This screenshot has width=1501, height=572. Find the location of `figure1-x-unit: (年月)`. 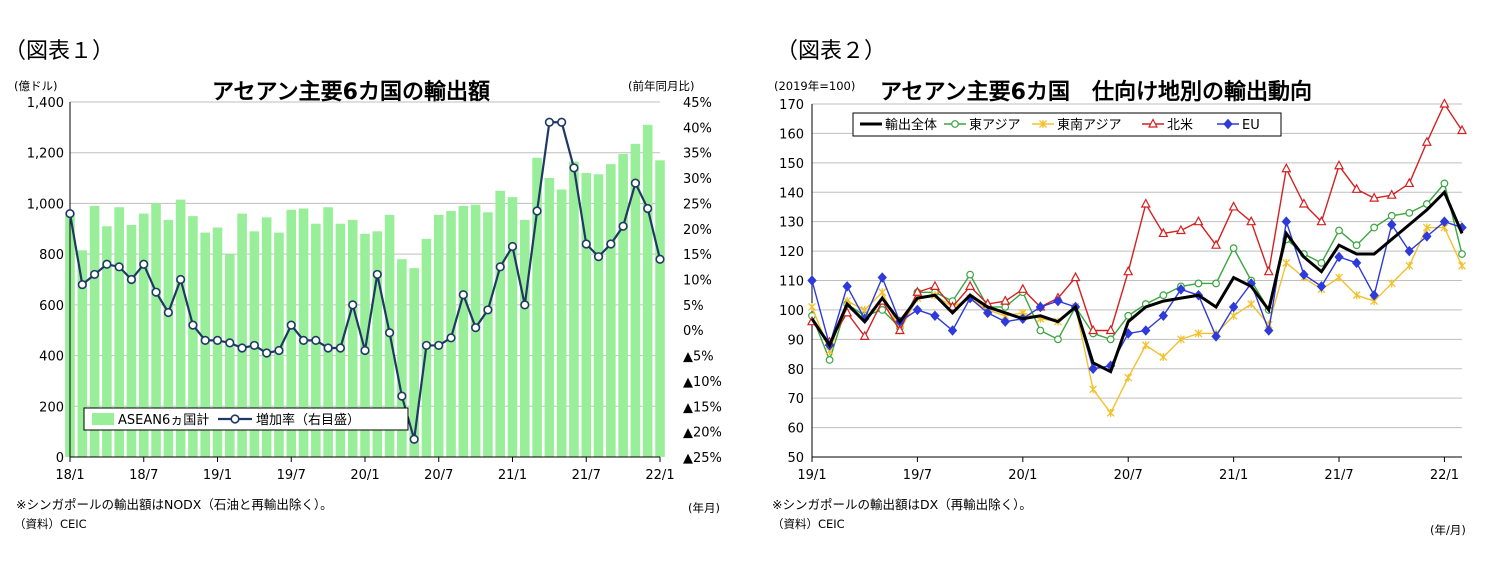

figure1-x-unit: (年月) is located at coordinates (704, 508).